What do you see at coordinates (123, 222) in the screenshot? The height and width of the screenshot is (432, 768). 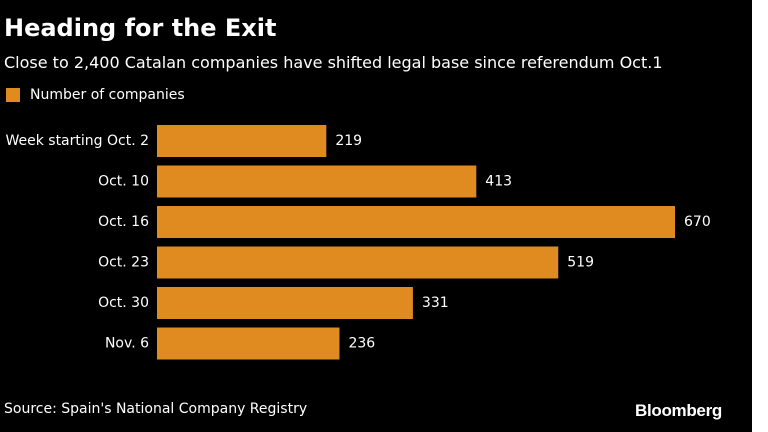 I see `category-label: Oct. 16` at bounding box center [123, 222].